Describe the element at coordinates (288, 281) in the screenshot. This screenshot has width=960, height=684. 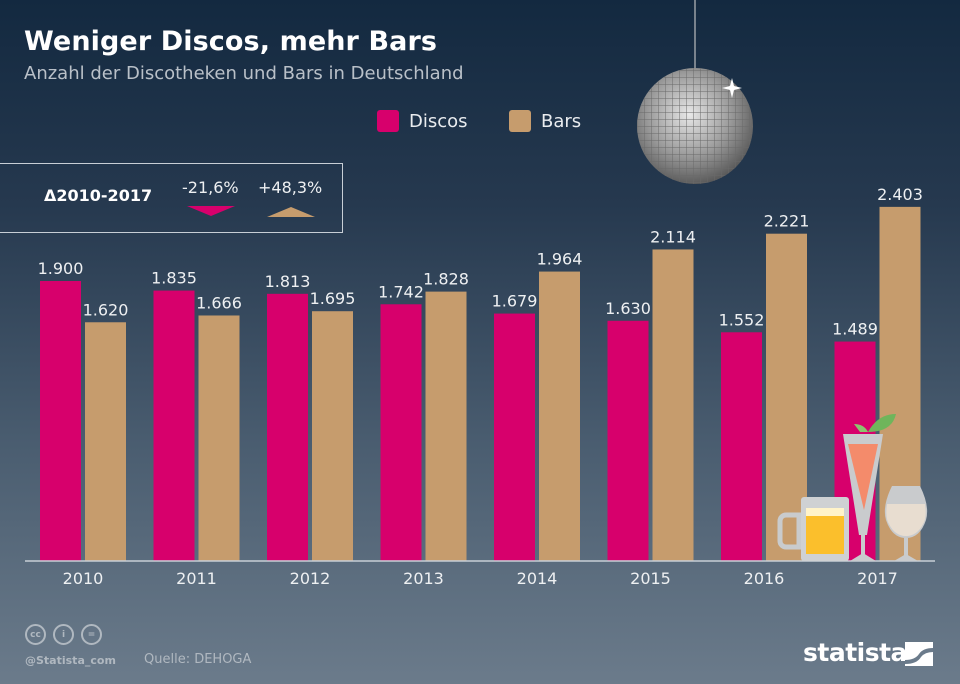
I see `data-label-discos-2012: 1.813` at that location.